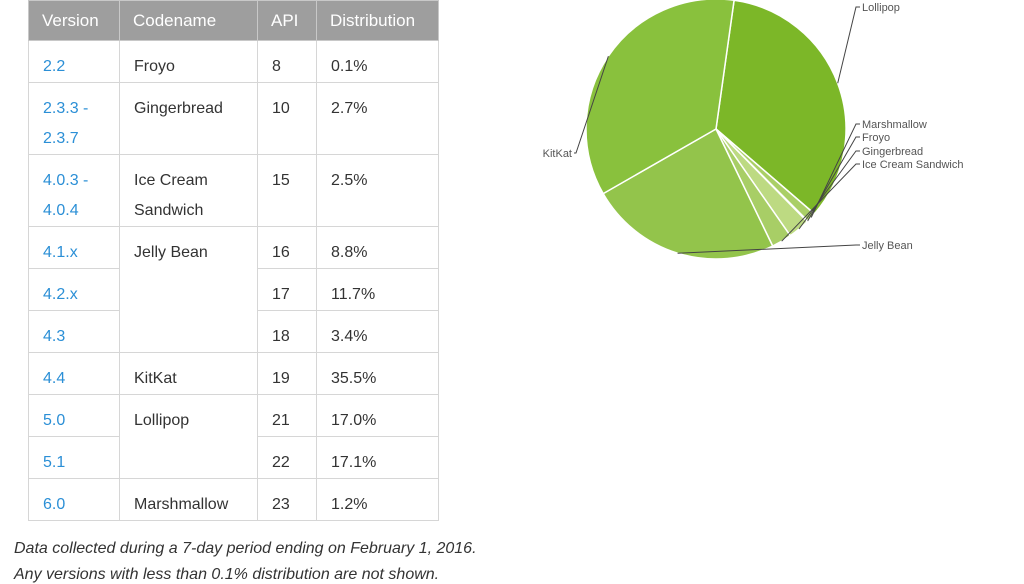  Describe the element at coordinates (287, 373) in the screenshot. I see `api-cell: 19` at that location.